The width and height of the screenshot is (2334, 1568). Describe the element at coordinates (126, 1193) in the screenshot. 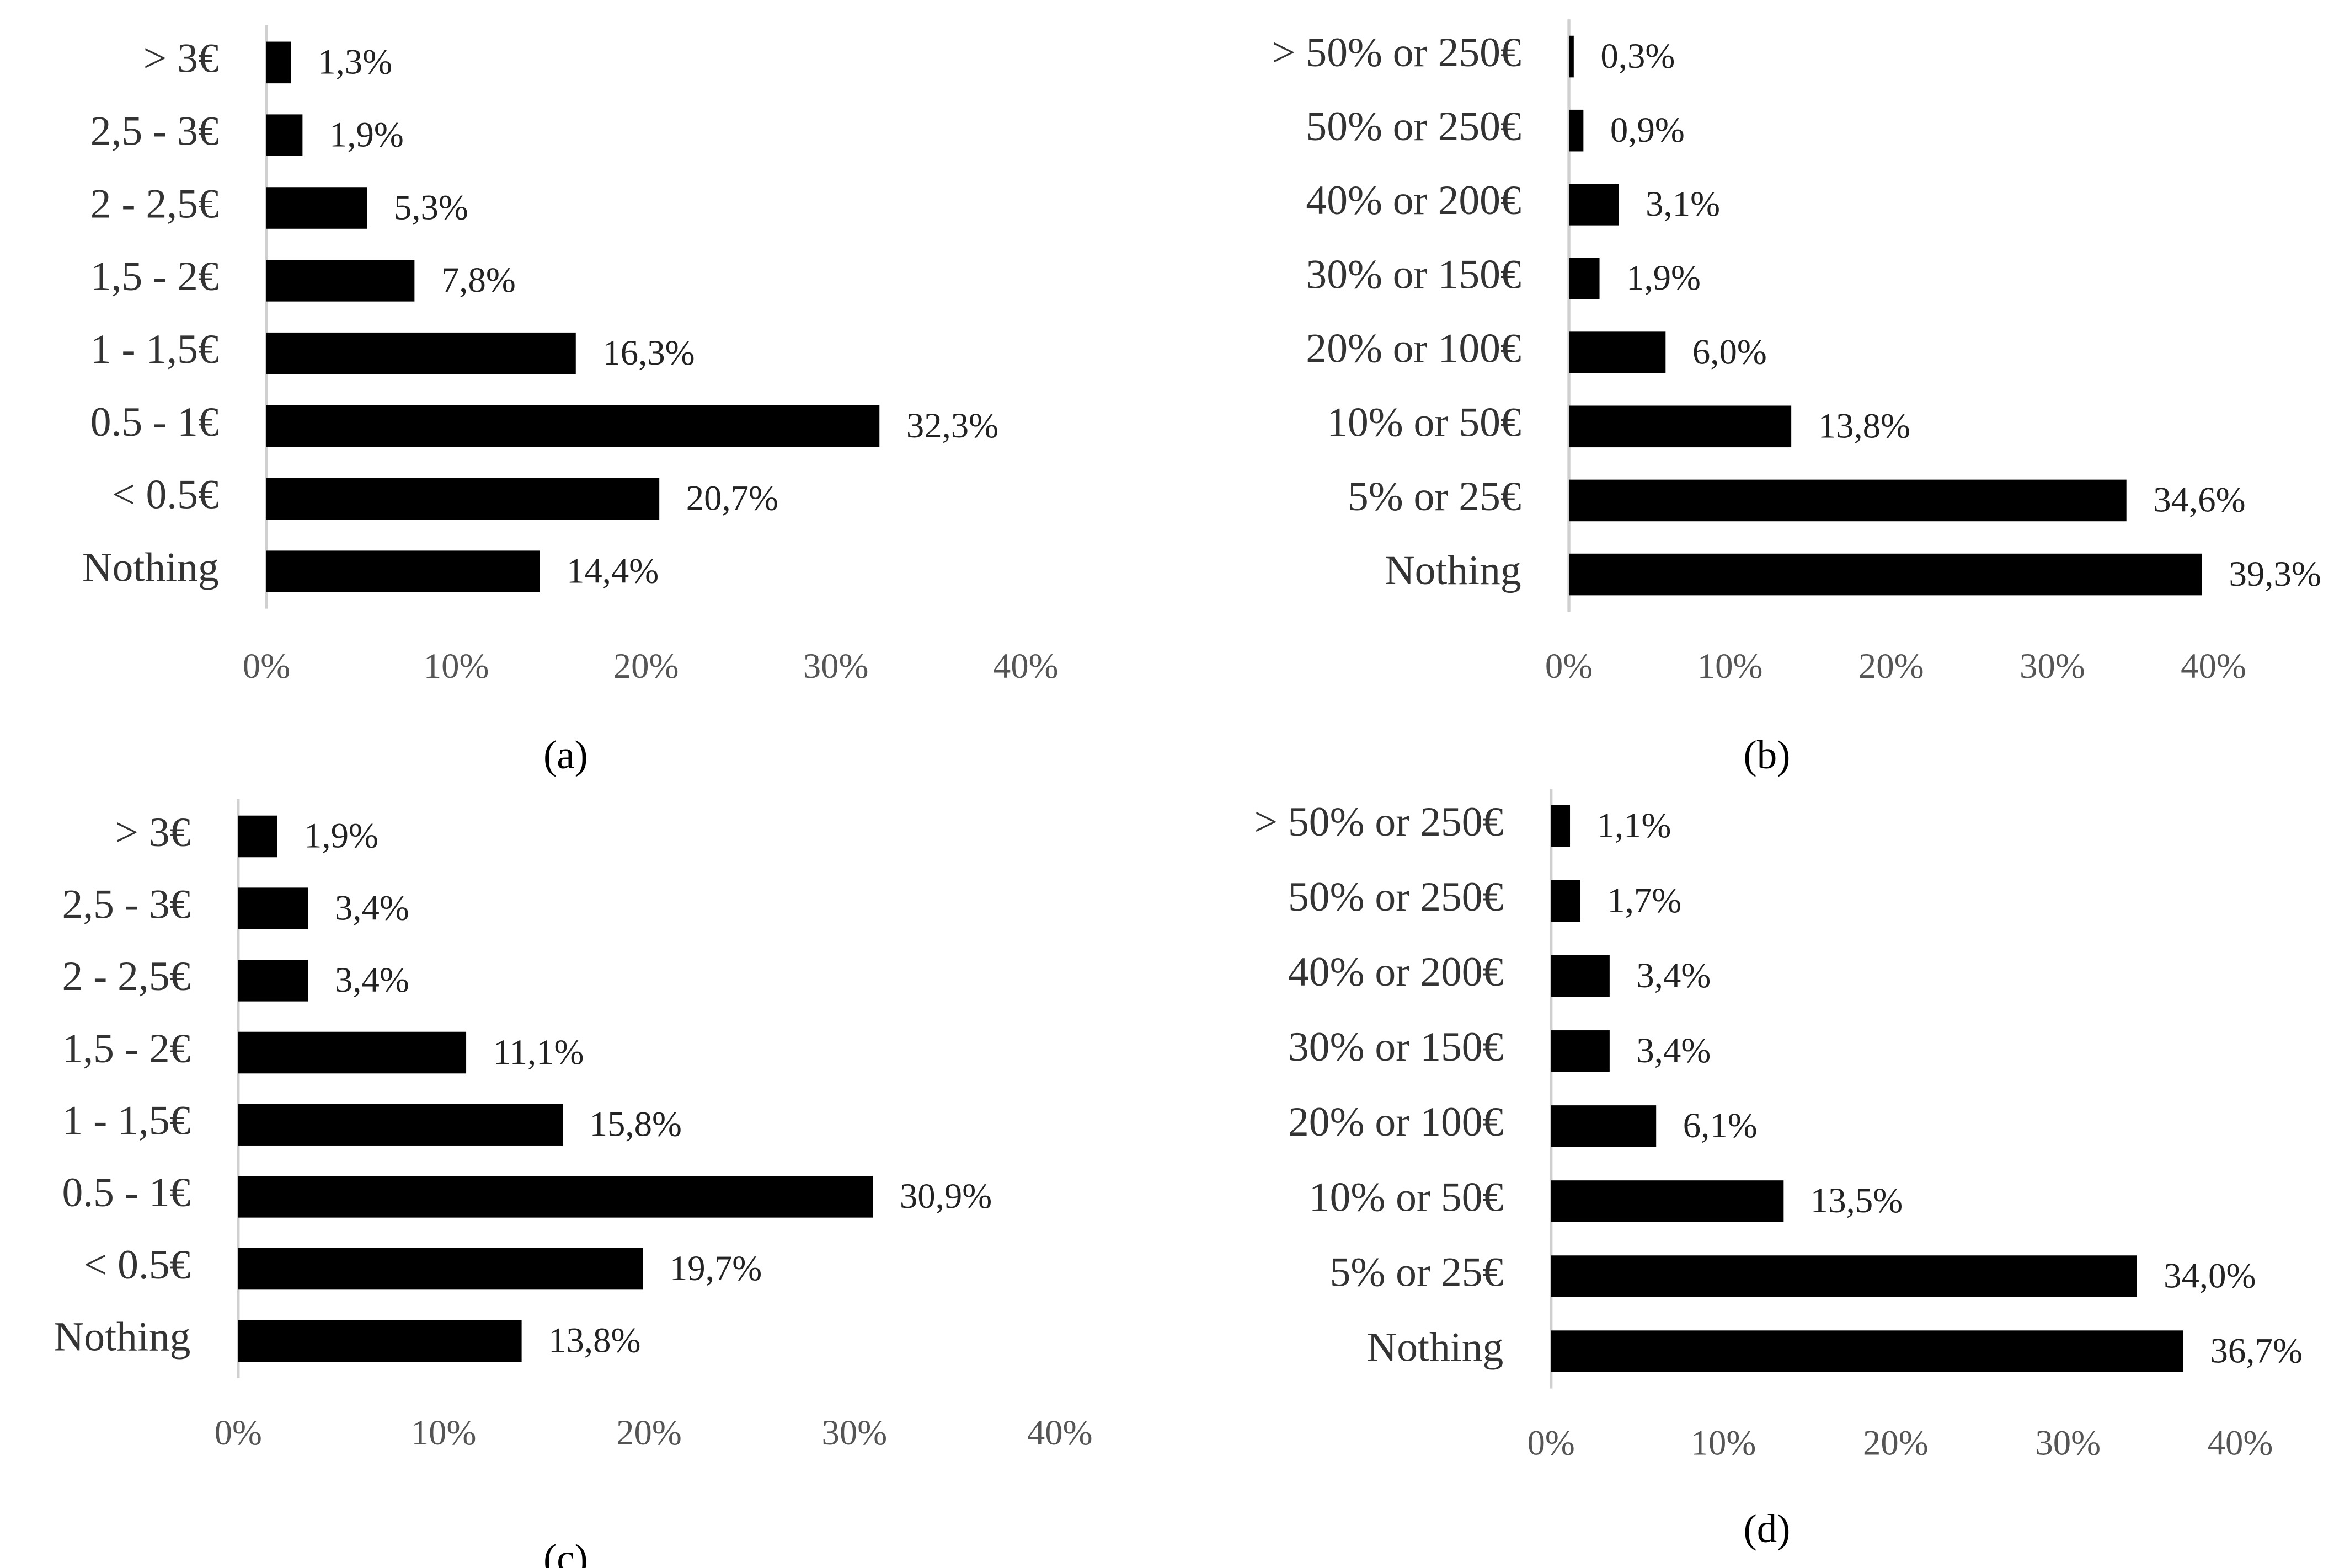

I see `category-label: 0.5 - 1€` at that location.